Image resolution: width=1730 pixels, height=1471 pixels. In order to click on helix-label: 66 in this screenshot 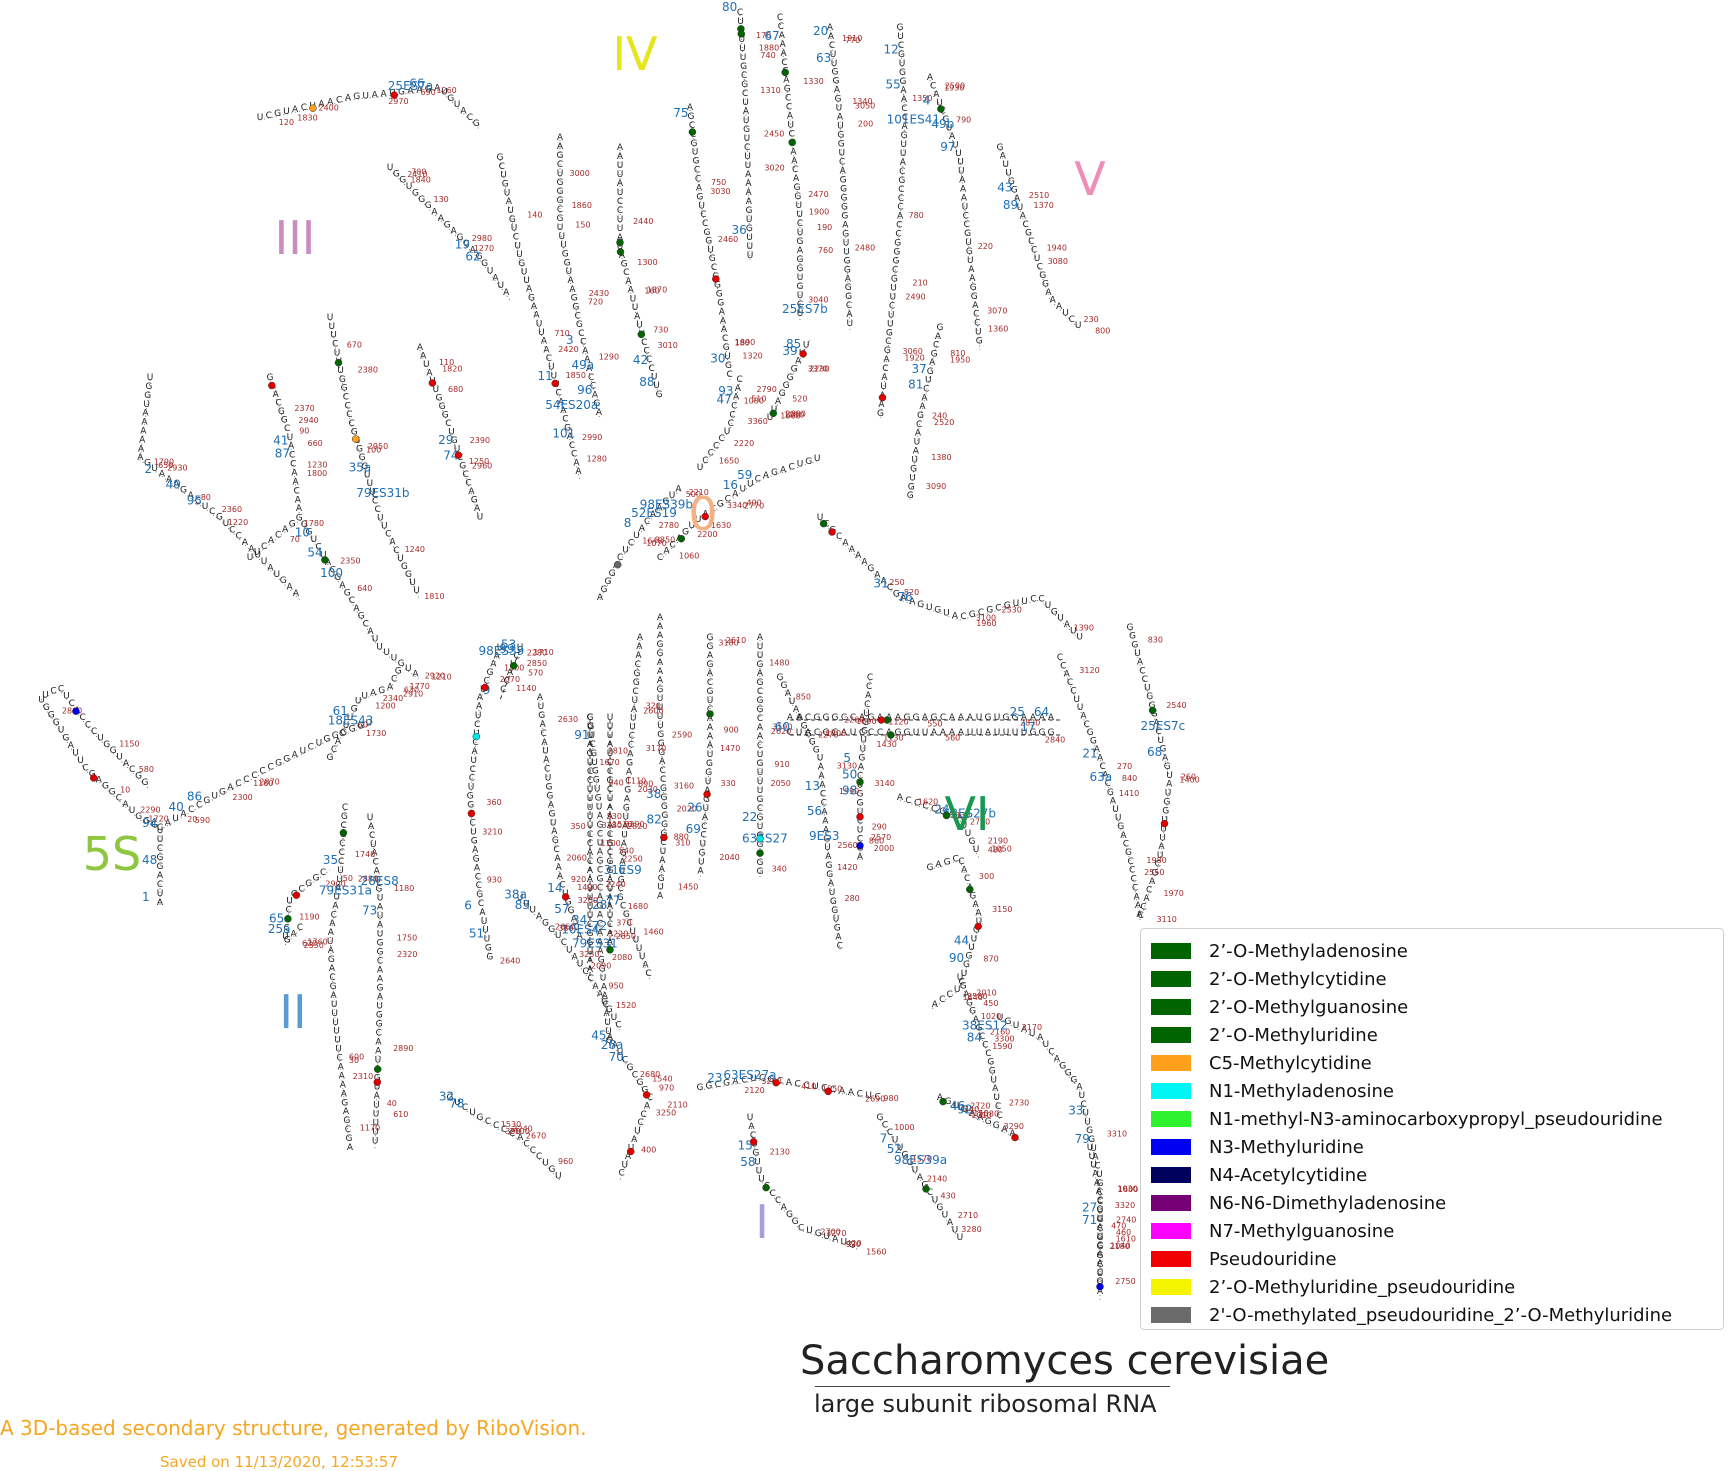, I will do `click(416, 83)`.